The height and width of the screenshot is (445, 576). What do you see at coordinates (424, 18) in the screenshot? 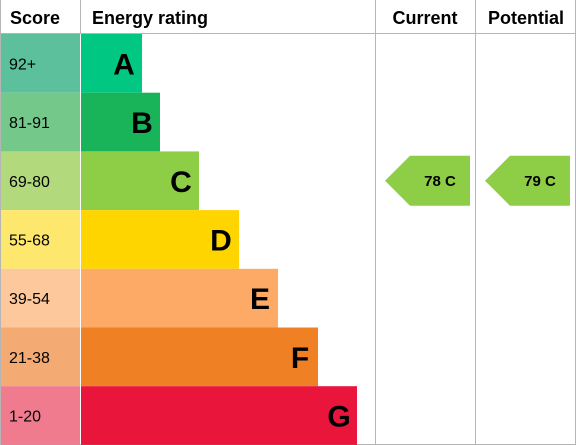
I see `header-current: Current` at bounding box center [424, 18].